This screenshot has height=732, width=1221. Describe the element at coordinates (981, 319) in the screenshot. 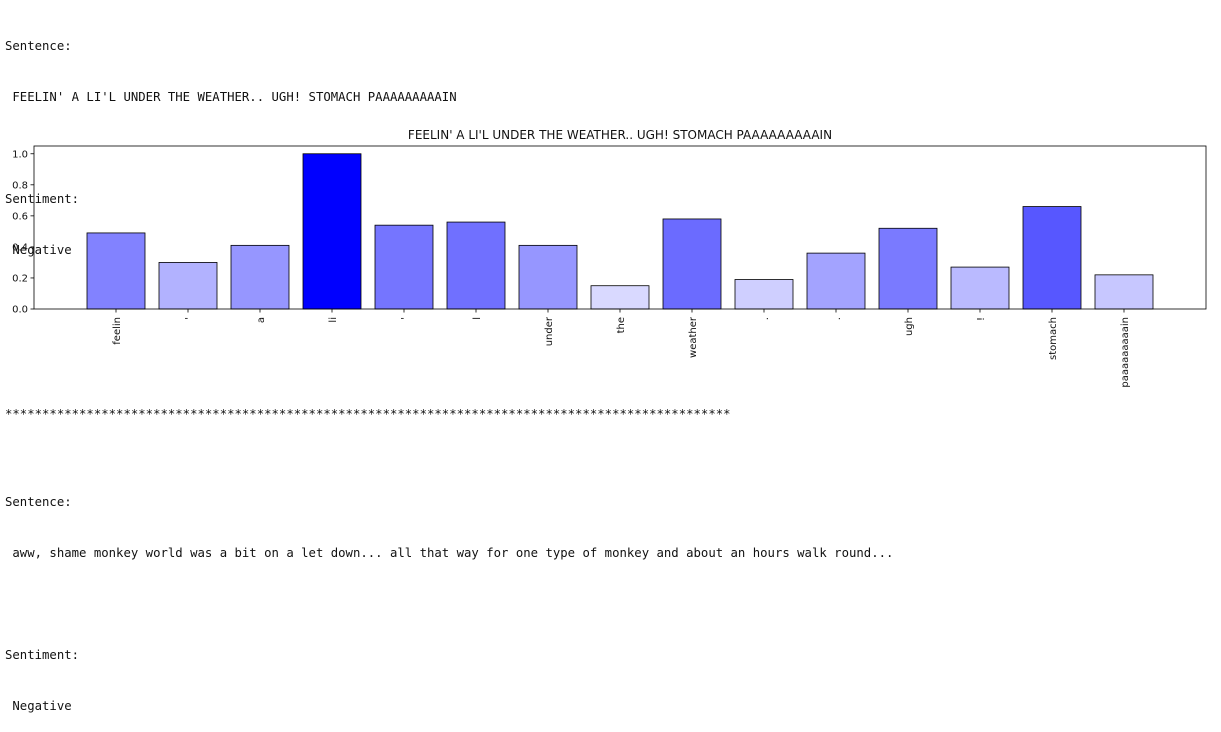

I see `x-tick-label-12: !` at that location.